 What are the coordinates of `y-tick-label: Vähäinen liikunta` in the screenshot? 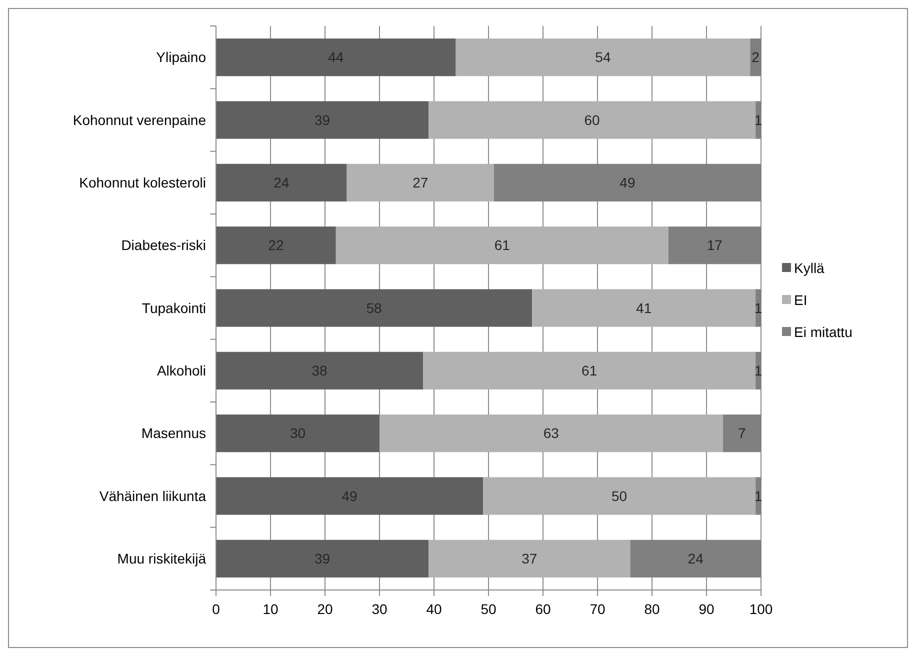 It's located at (152, 496).